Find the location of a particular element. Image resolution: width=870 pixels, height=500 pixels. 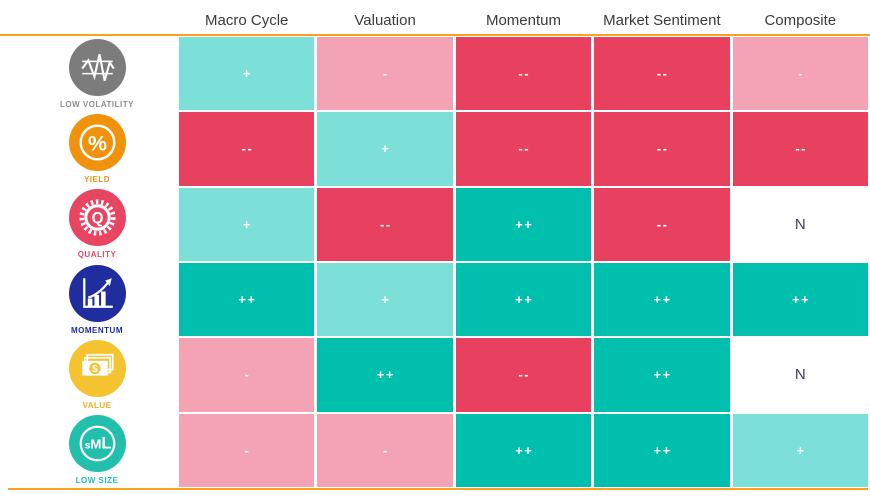

factor-label-low-size: LOW SIZE is located at coordinates (97, 481).